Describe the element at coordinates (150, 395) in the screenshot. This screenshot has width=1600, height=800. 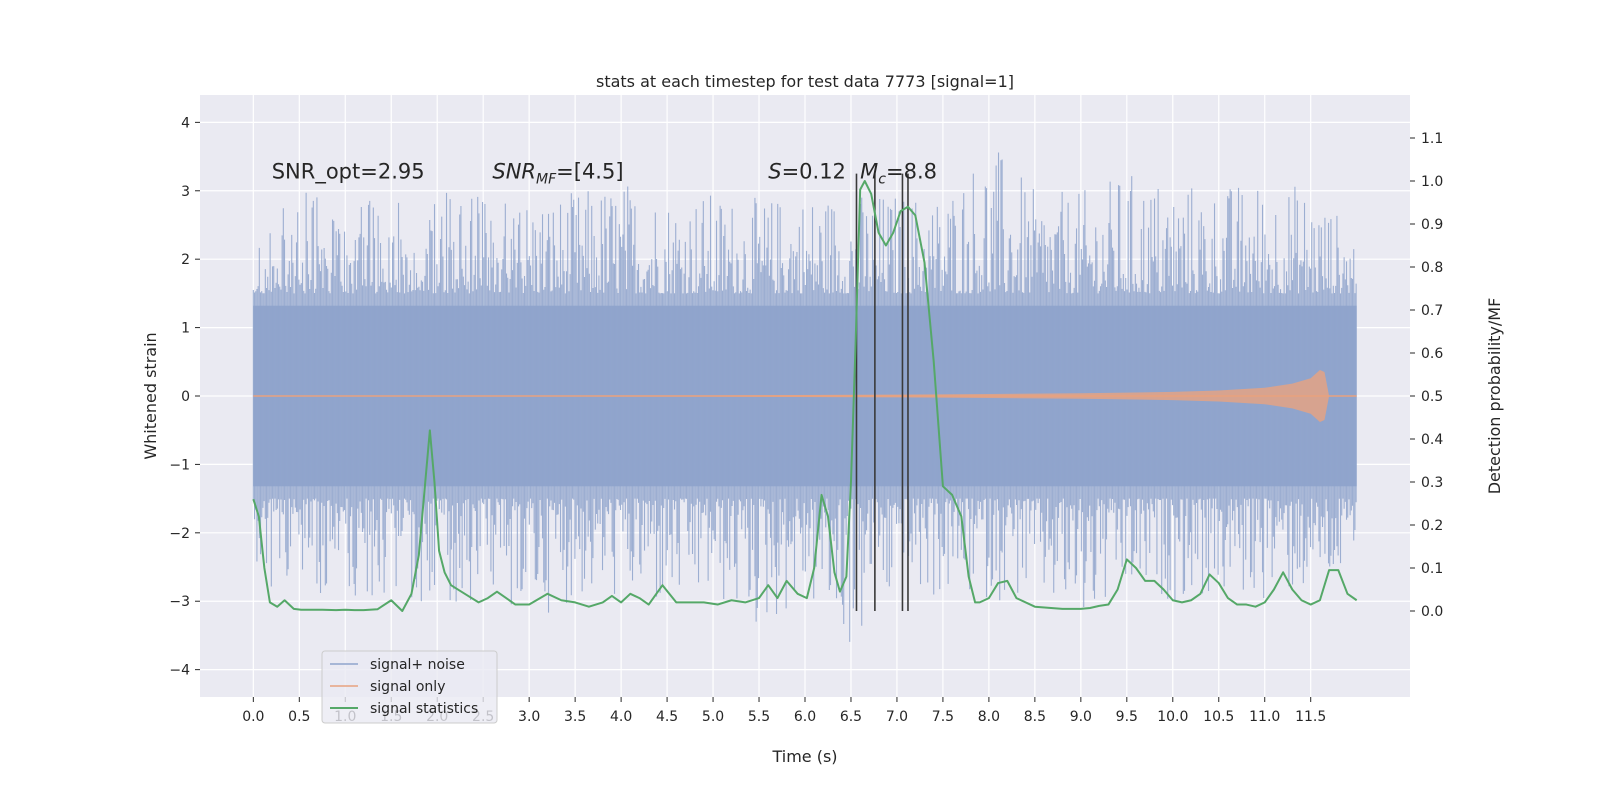
I see `y-axis-label: Whitened strain` at that location.